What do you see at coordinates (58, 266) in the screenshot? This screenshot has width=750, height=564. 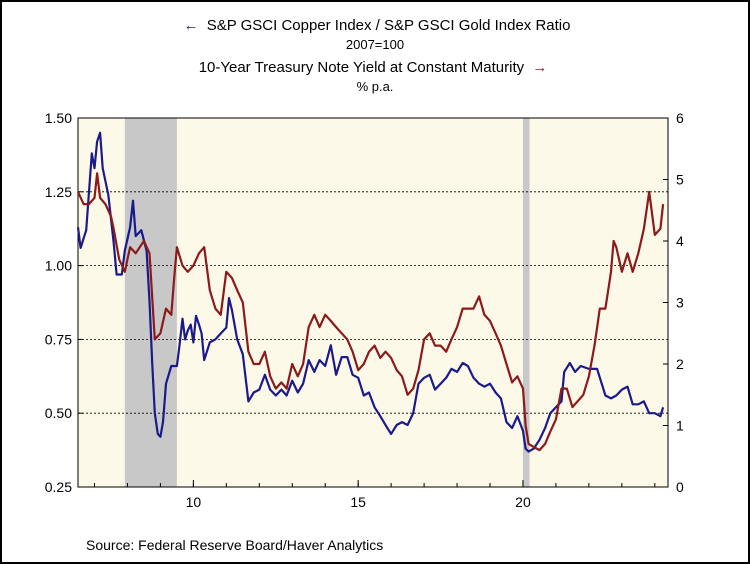 I see `left-tick-label: 1.00` at bounding box center [58, 266].